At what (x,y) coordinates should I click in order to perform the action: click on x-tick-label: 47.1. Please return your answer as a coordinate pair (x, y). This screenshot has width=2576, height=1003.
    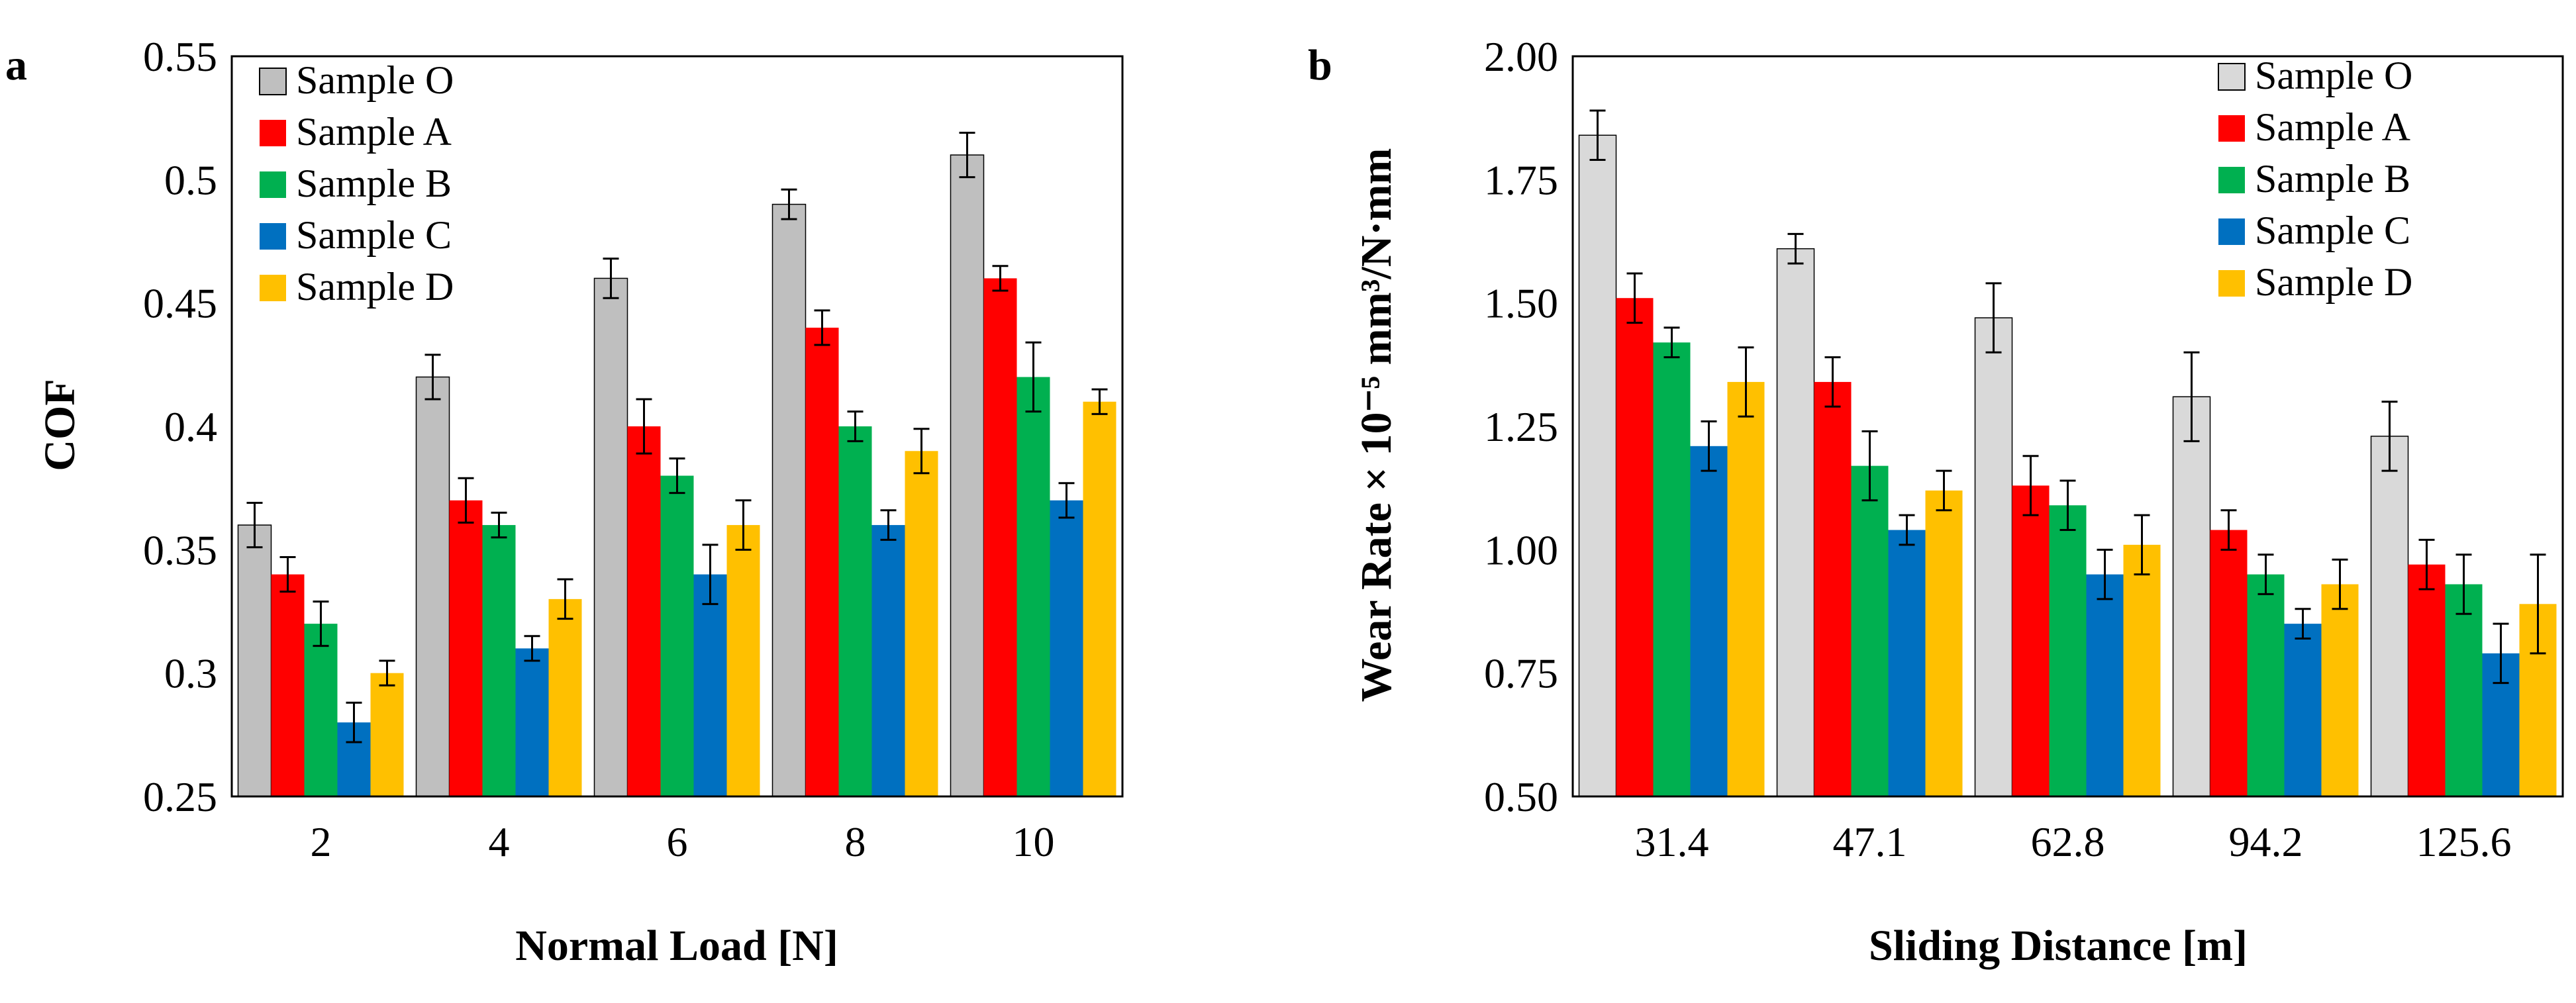
    Looking at the image, I should click on (1870, 841).